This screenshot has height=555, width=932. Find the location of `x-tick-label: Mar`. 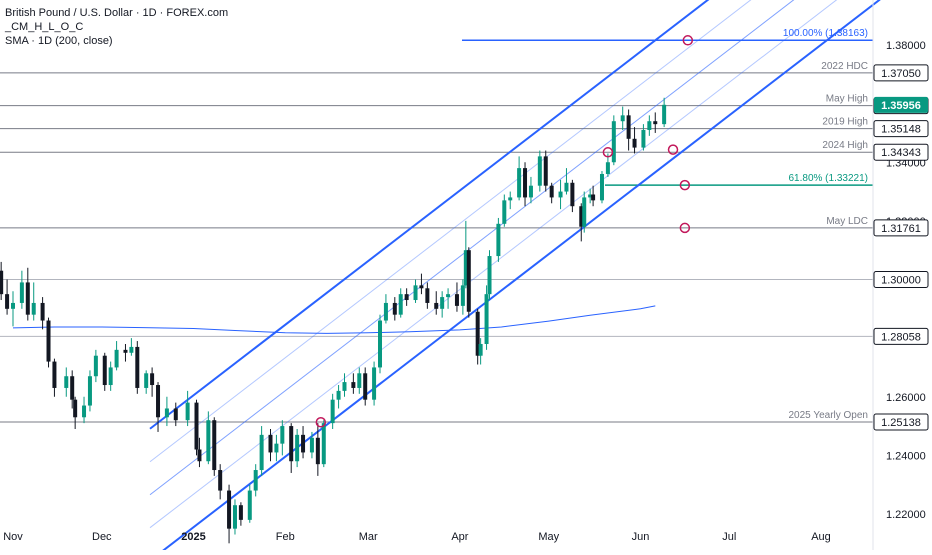

x-tick-label: Mar is located at coordinates (368, 537).